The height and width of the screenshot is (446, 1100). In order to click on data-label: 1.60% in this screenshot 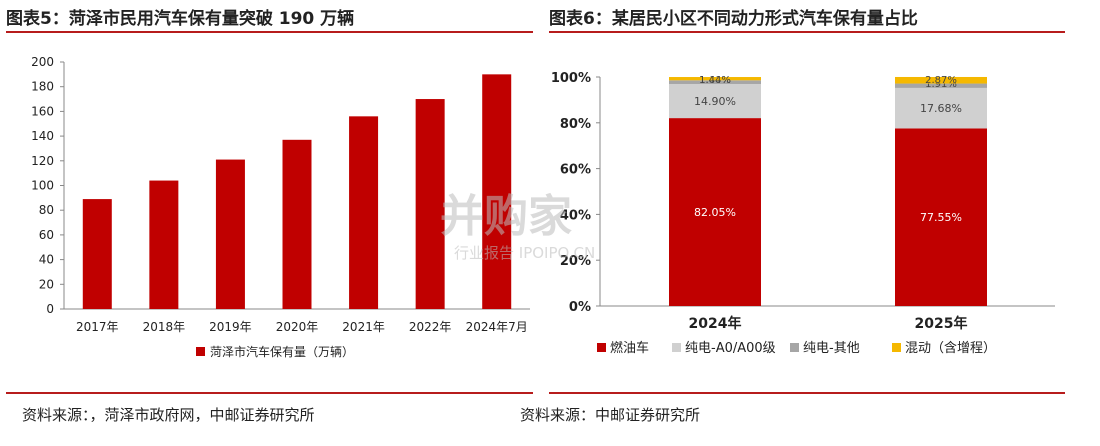, I will do `click(715, 80)`.